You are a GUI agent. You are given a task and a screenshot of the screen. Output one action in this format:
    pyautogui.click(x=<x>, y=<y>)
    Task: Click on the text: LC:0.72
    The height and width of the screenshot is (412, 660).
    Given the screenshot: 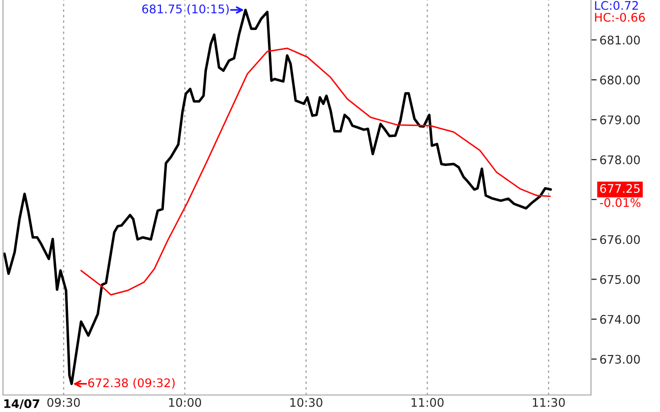 What is the action you would take?
    pyautogui.click(x=616, y=5)
    